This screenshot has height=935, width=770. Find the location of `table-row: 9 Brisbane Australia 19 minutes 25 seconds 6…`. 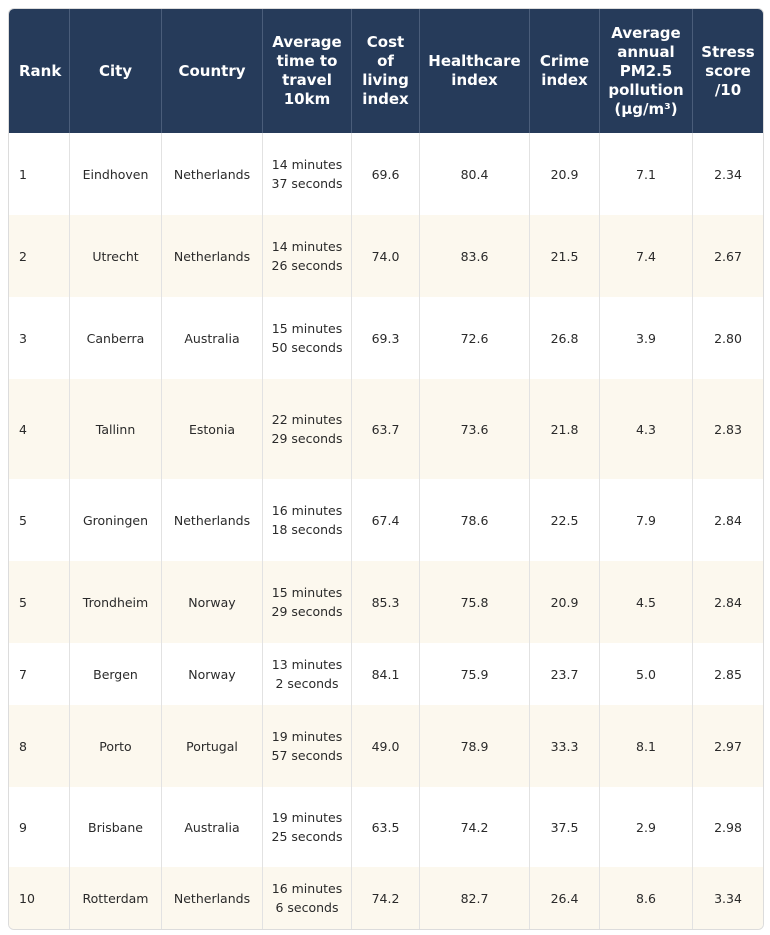

table-row: 9 Brisbane Australia 19 minutes 25 seconds 6… is located at coordinates (386, 827).